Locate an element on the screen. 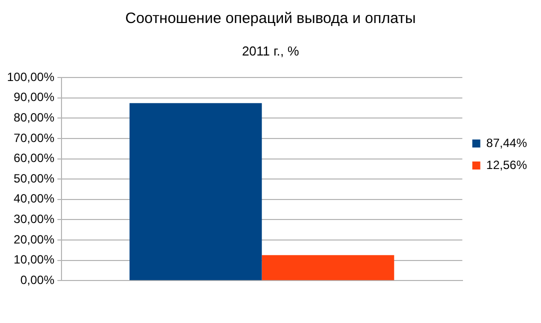 Image resolution: width=541 pixels, height=323 pixels. y-tick-label: 40,00% is located at coordinates (34, 199).